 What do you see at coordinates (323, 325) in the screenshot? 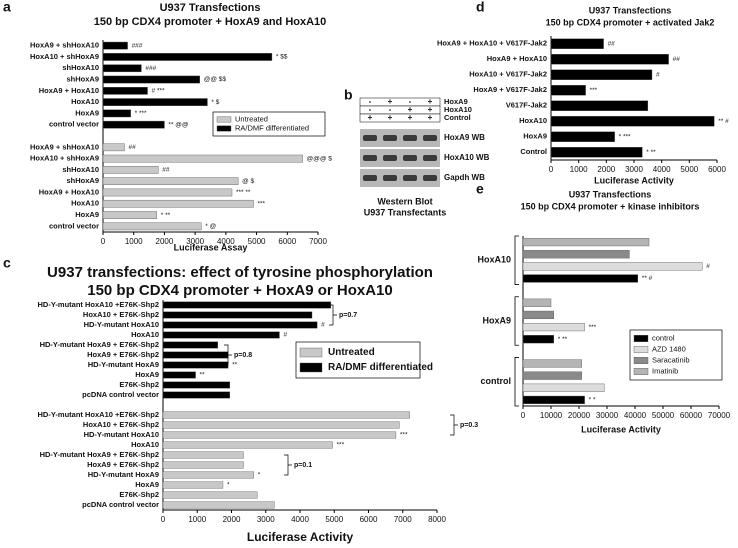
I see `significance-label: #` at bounding box center [323, 325].